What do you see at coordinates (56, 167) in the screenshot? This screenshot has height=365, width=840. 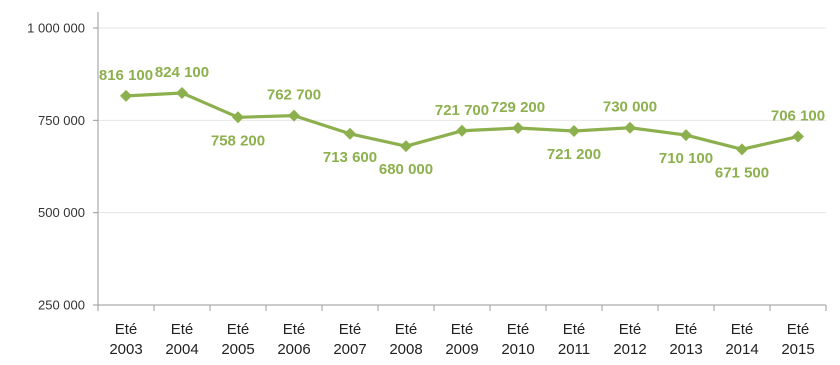 I see `y-tick-labels: 250 000 500 000 750 000 1 000 000` at bounding box center [56, 167].